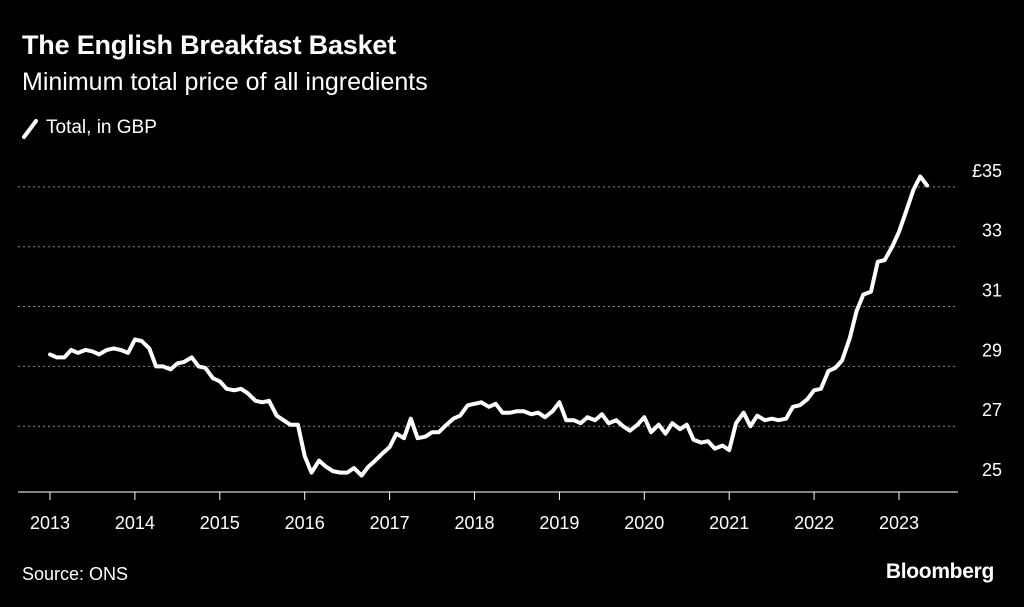 The width and height of the screenshot is (1024, 607). Describe the element at coordinates (899, 523) in the screenshot. I see `x-tick-label-2023: 2023` at that location.